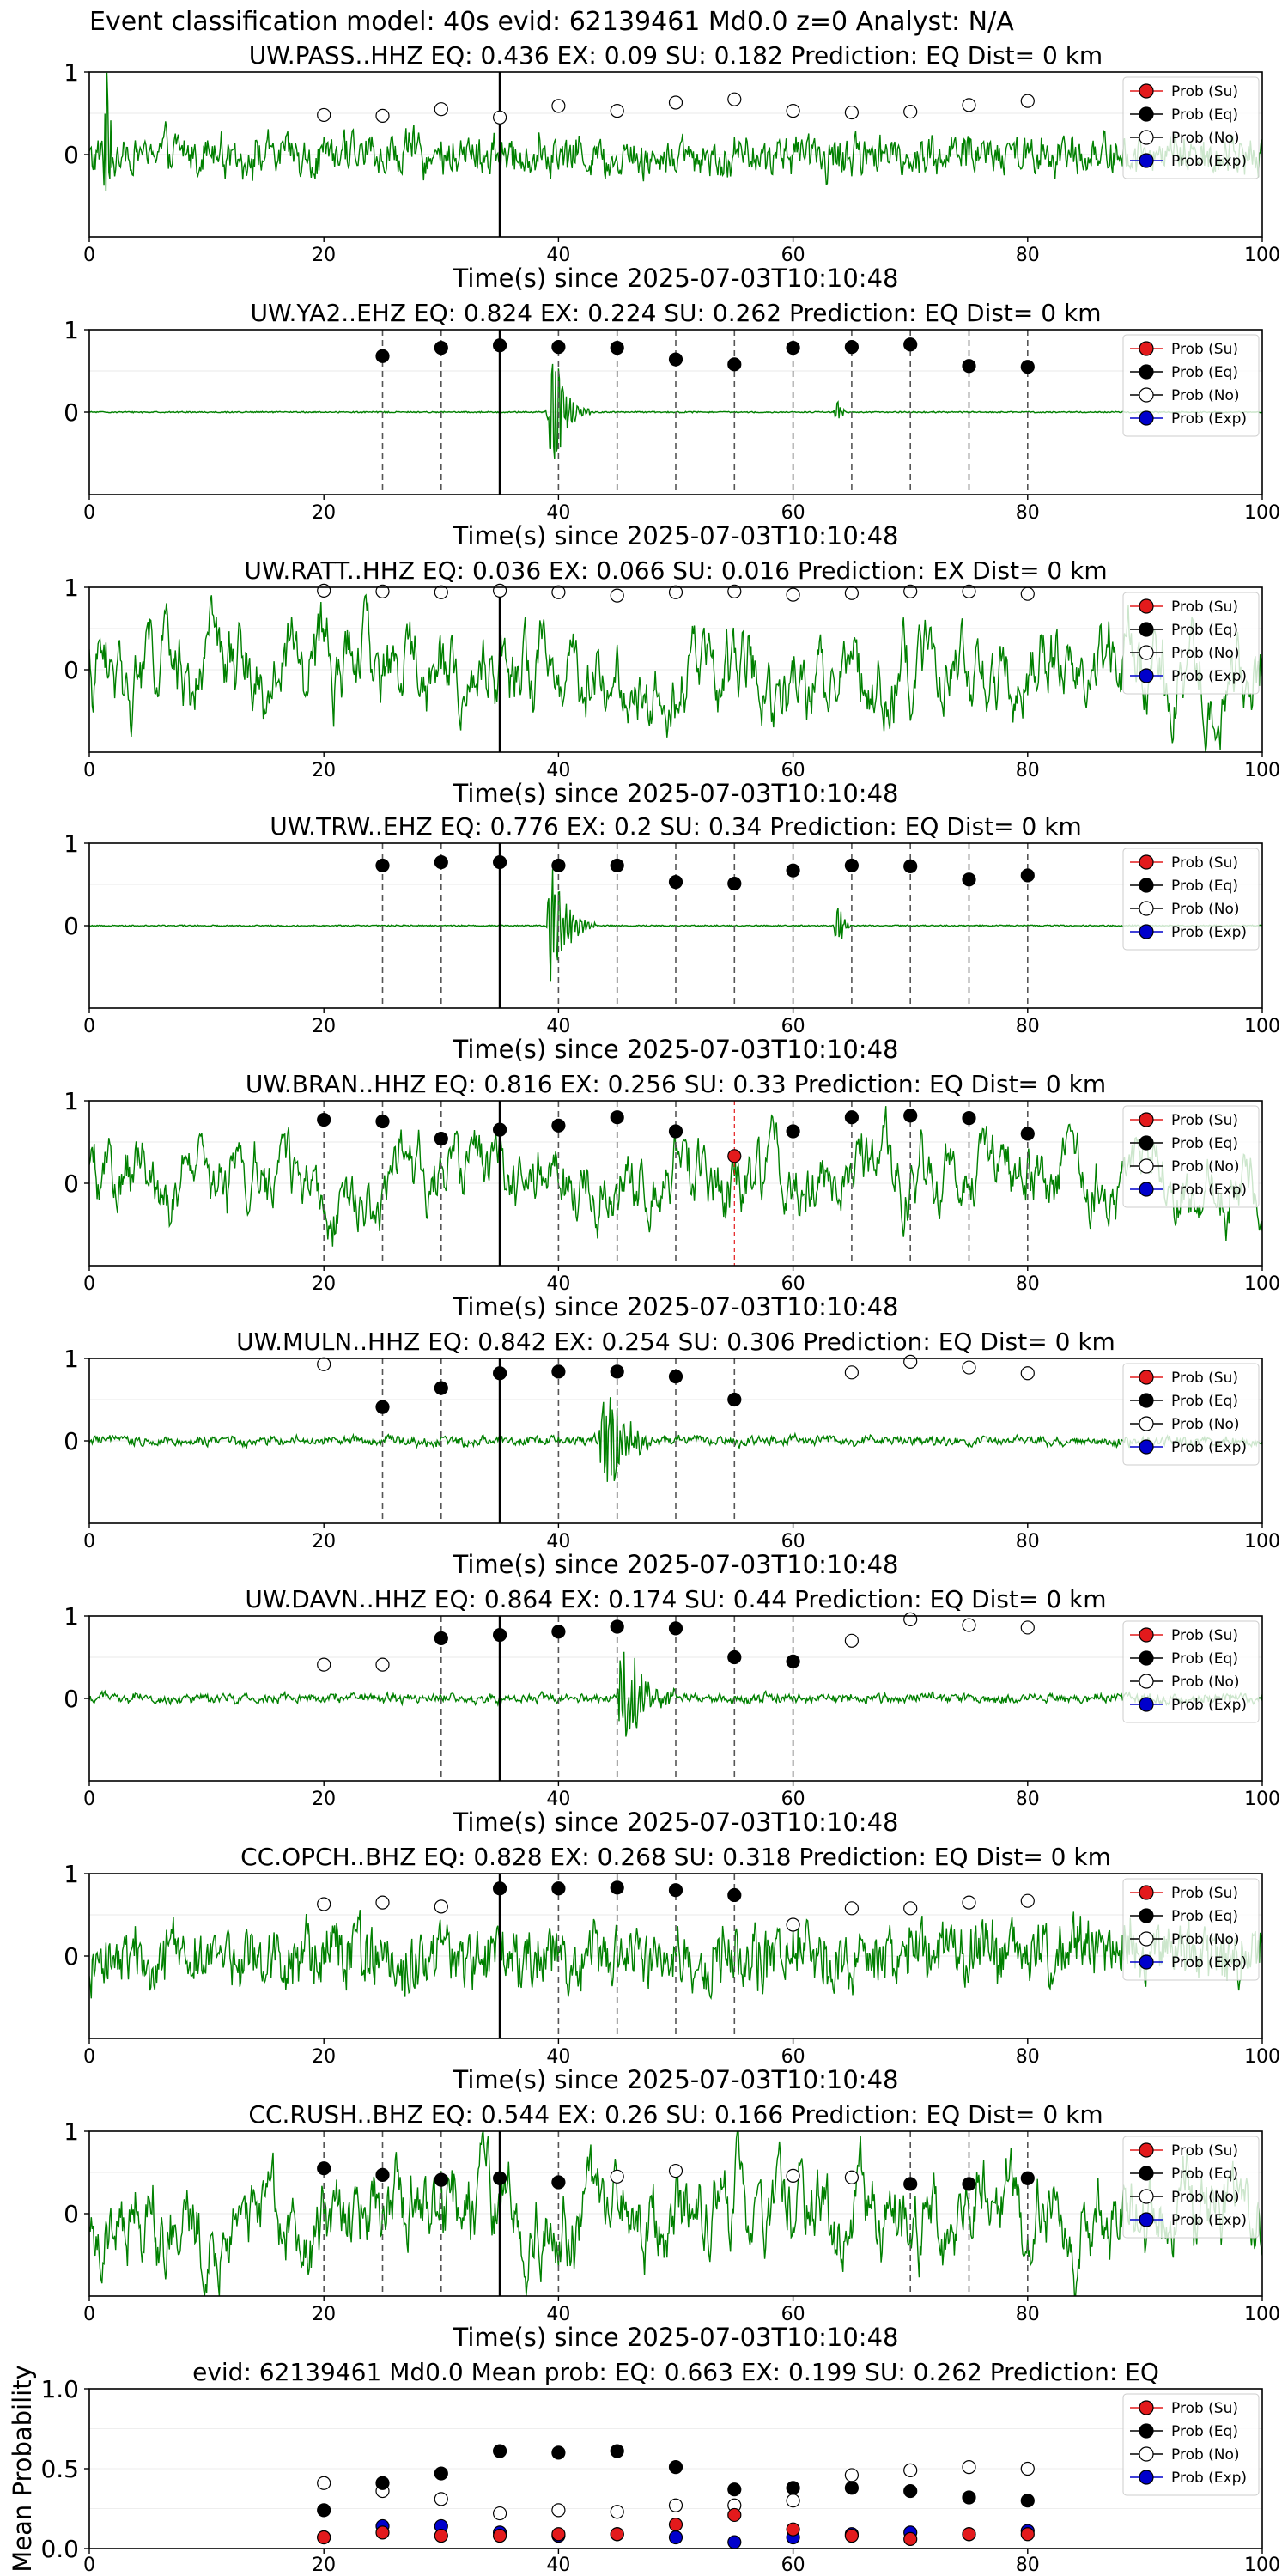 This screenshot has height=2576, width=1288. Describe the element at coordinates (558, 2566) in the screenshot. I see `xtick-label: 40` at that location.